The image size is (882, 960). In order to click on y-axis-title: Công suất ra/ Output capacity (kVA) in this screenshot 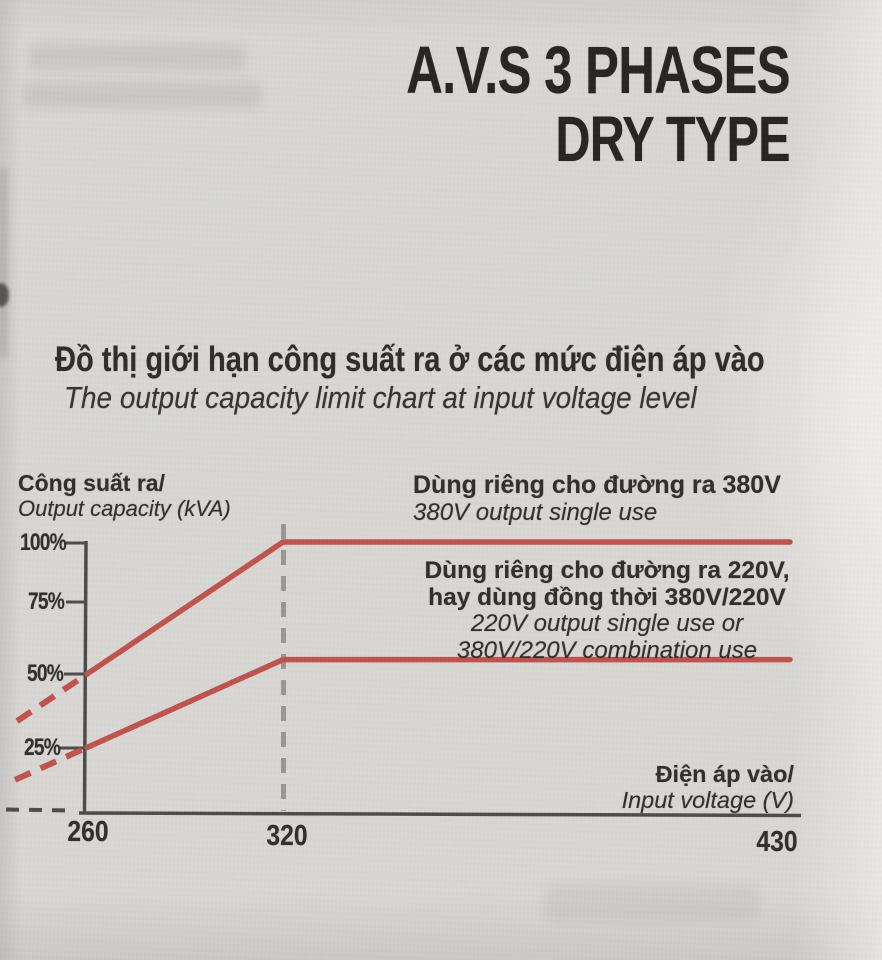, I will do `click(124, 496)`.